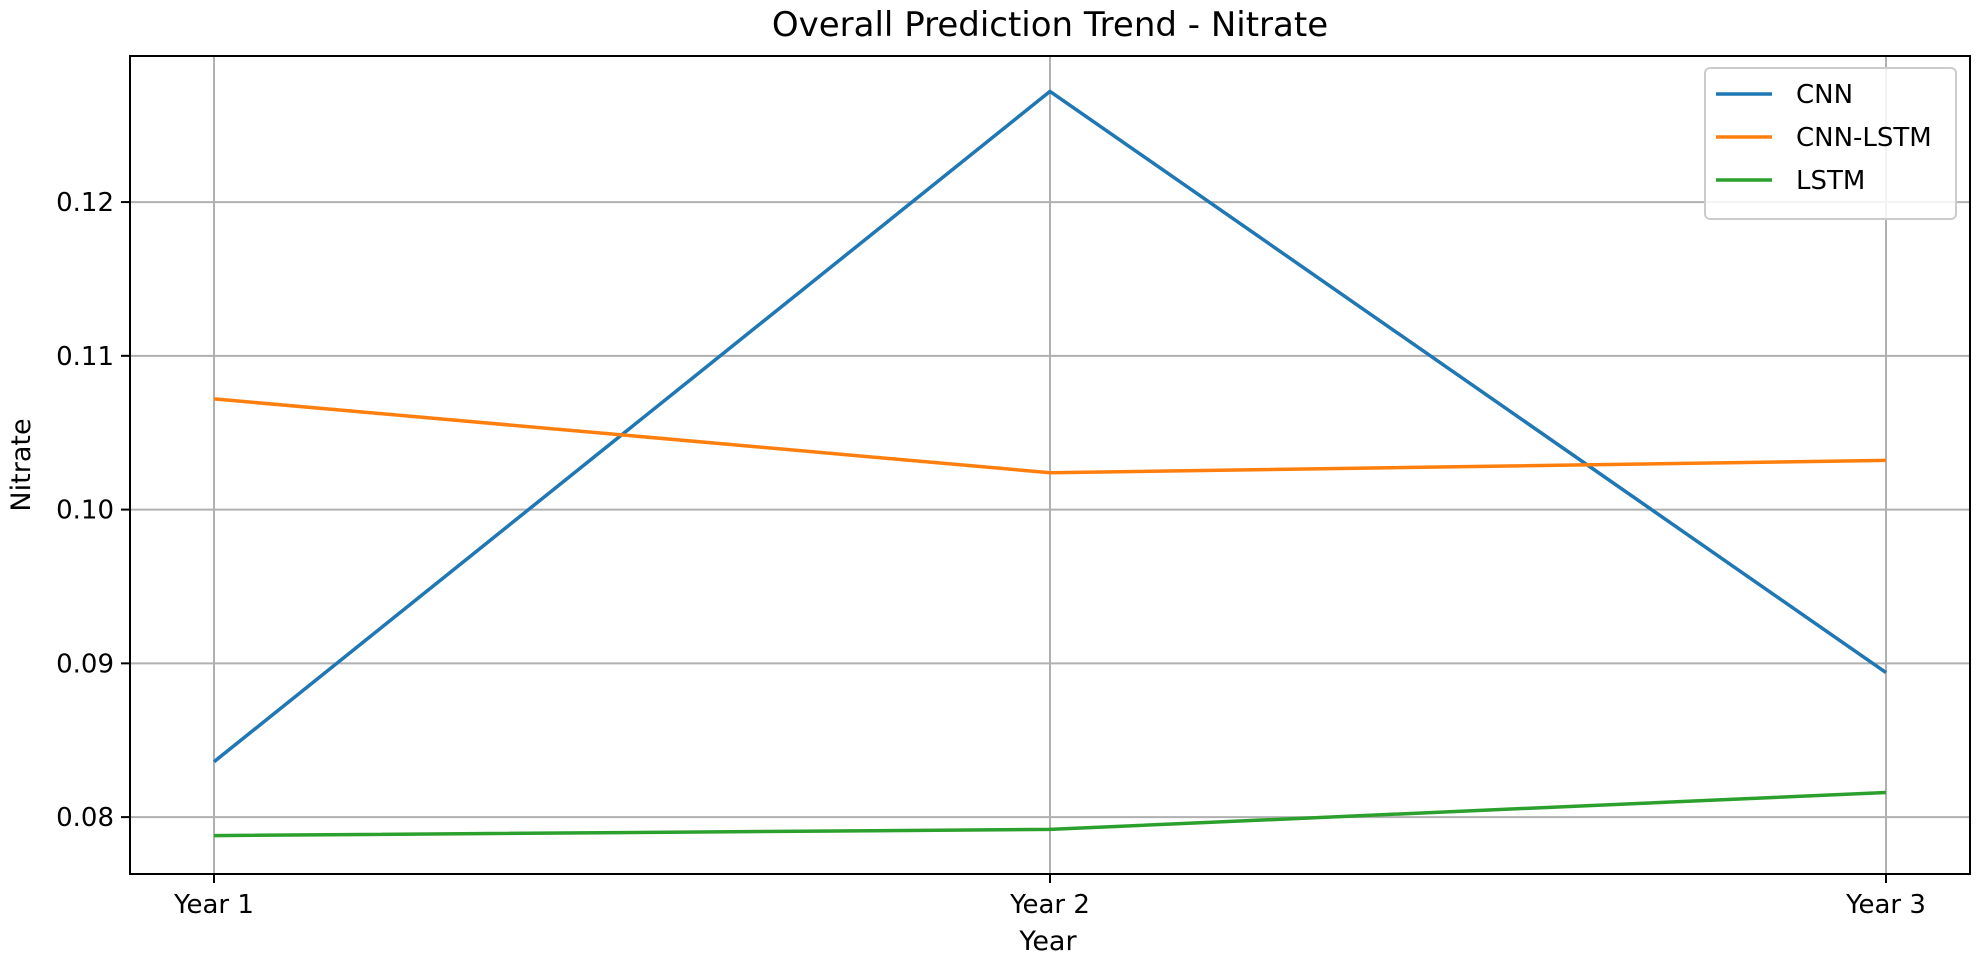 The width and height of the screenshot is (1980, 966). Describe the element at coordinates (1049, 905) in the screenshot. I see `x-tick-label: Year 2` at that location.